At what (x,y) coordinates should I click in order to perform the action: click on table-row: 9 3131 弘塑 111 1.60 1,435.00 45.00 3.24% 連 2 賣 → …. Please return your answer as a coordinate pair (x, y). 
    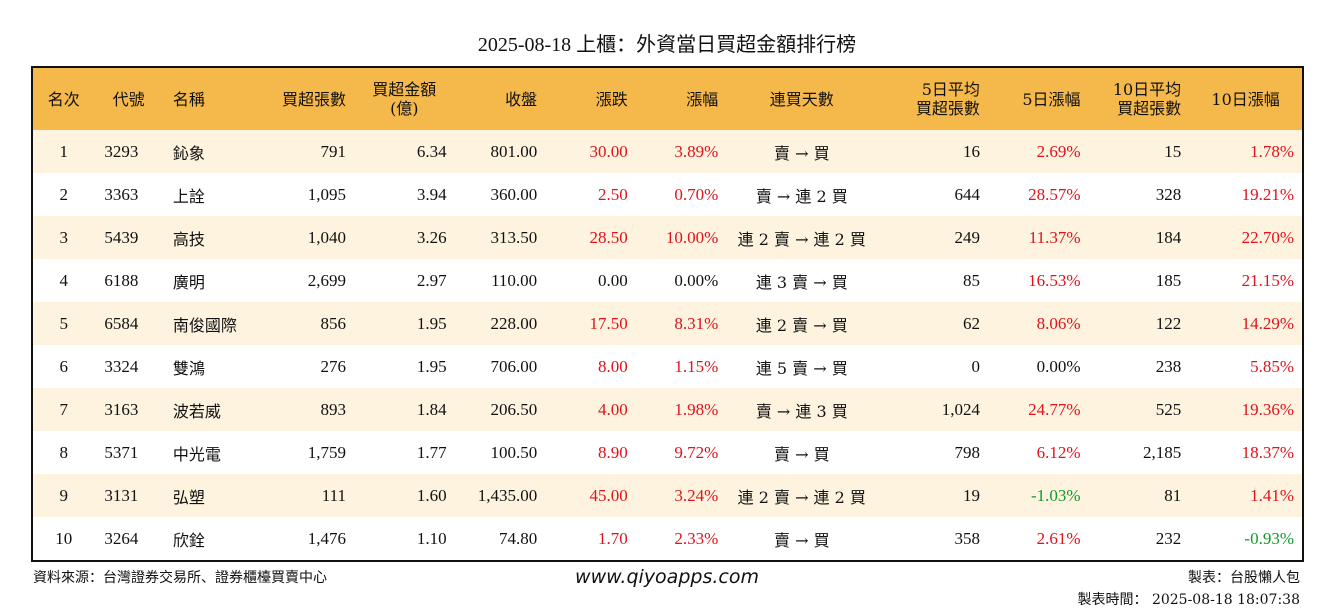
    Looking at the image, I should click on (667, 495).